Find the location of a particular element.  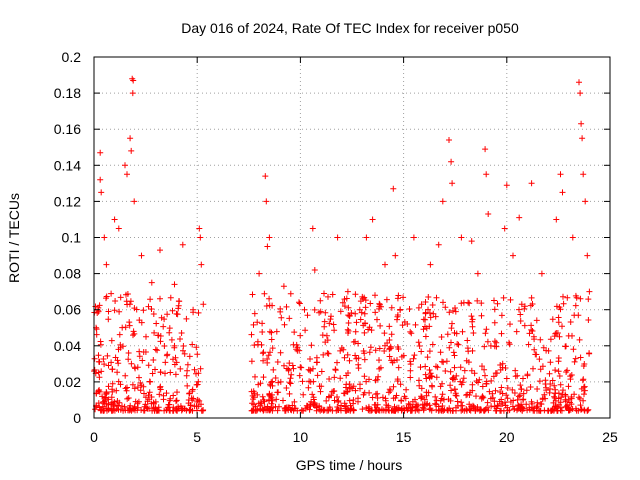

y-tick-label: 0.02 is located at coordinates (67, 382).